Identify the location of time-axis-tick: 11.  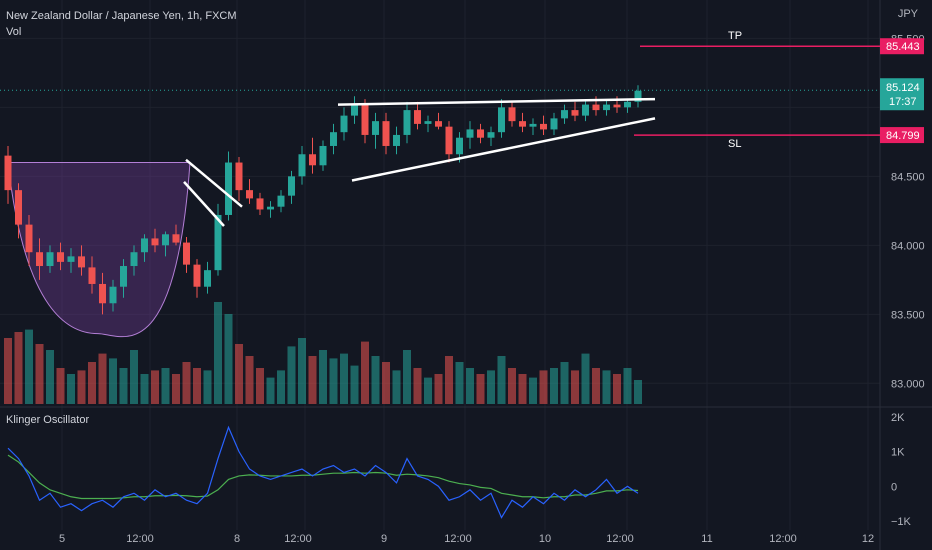
(706, 539).